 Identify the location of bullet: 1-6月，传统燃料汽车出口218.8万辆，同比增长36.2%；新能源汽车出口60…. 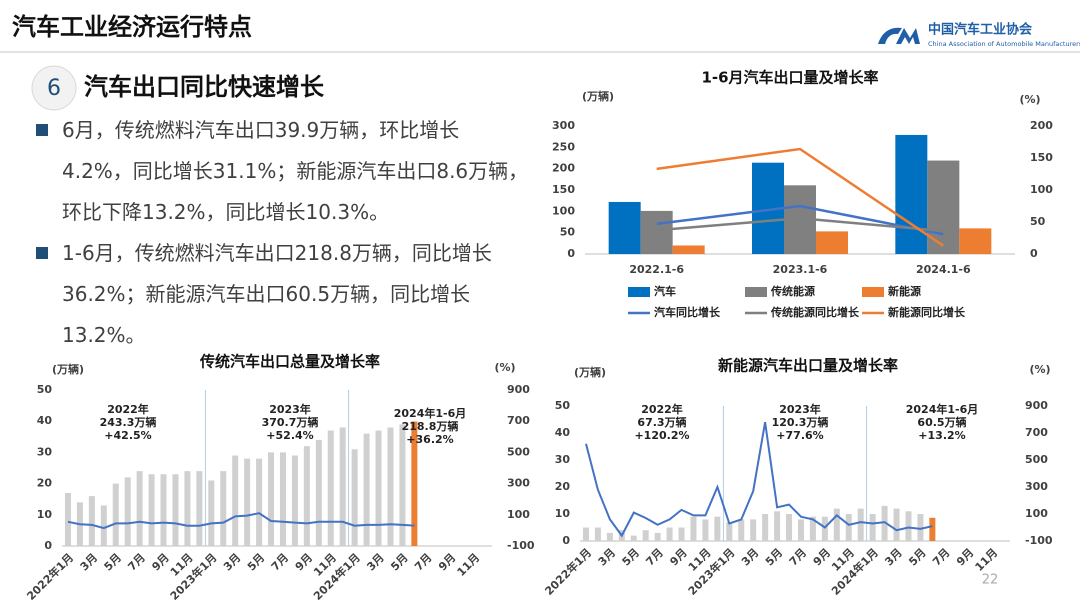
(280, 294).